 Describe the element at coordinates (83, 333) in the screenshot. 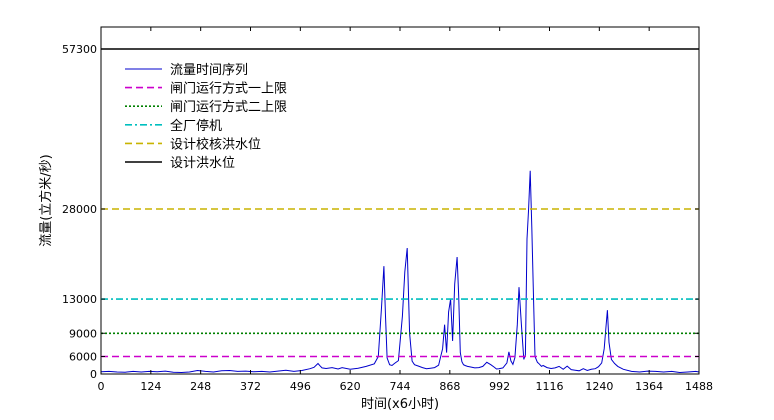

I see `y-tick-label-2: 9000` at that location.